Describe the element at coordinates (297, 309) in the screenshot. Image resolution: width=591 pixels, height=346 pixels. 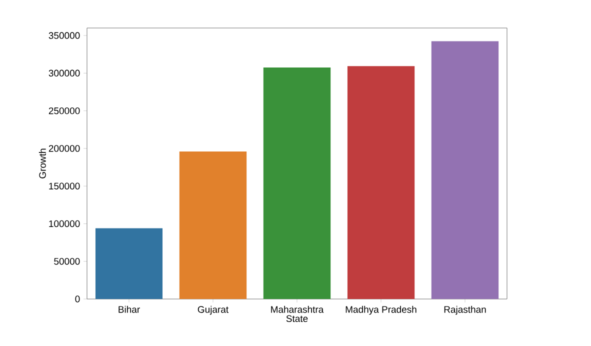
I see `x-tick-label: Maharashtra` at that location.